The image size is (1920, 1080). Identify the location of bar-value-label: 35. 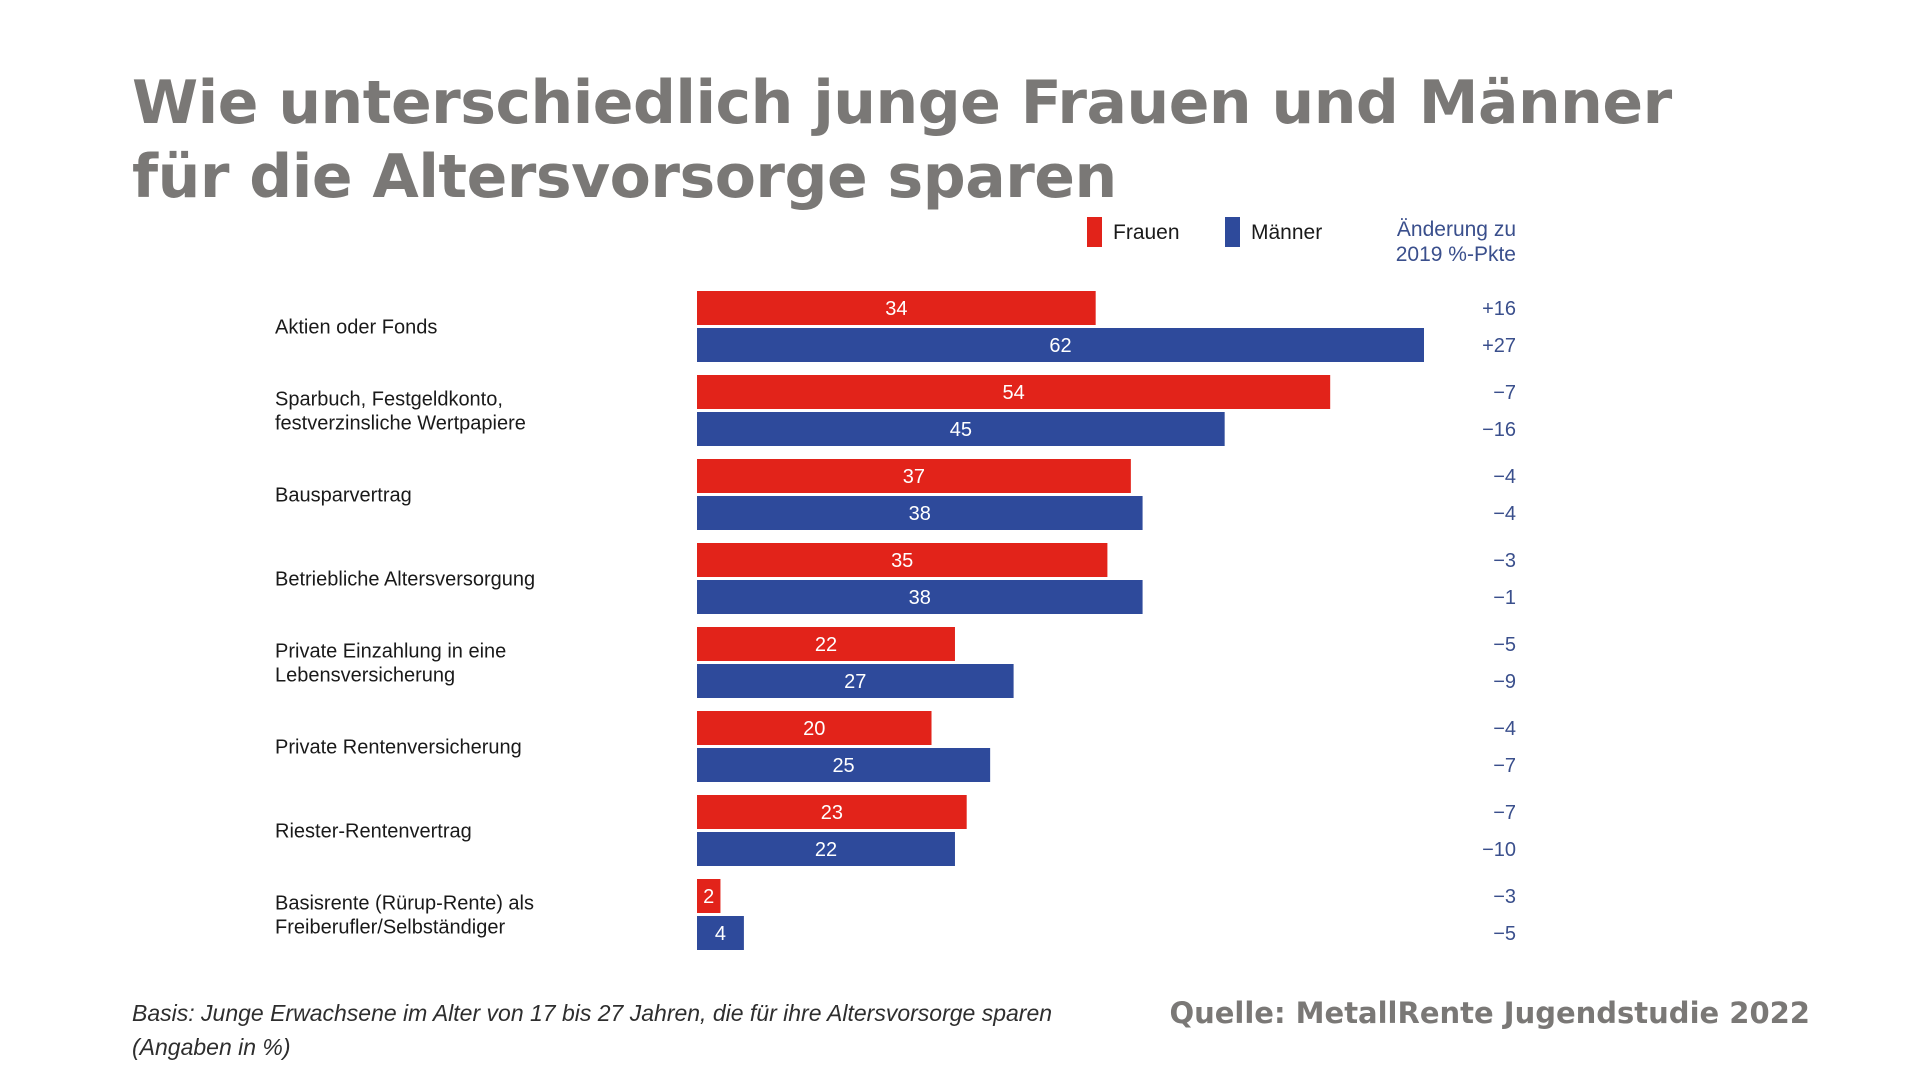
(902, 561).